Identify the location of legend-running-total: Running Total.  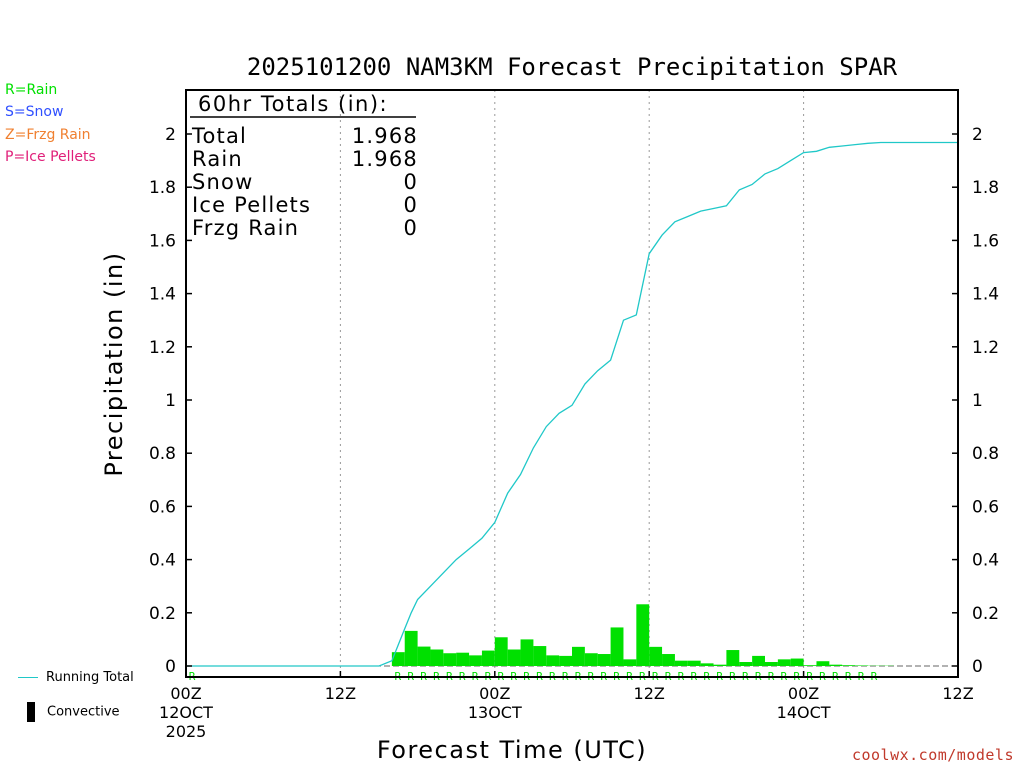
(76, 677).